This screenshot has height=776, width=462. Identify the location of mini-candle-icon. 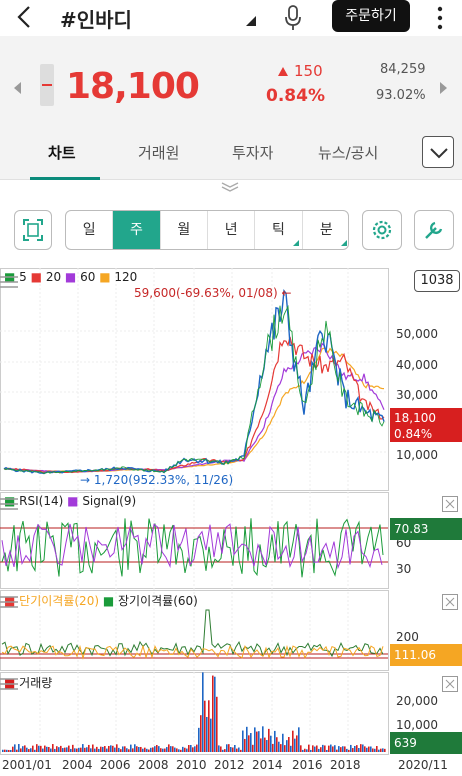
(47, 85).